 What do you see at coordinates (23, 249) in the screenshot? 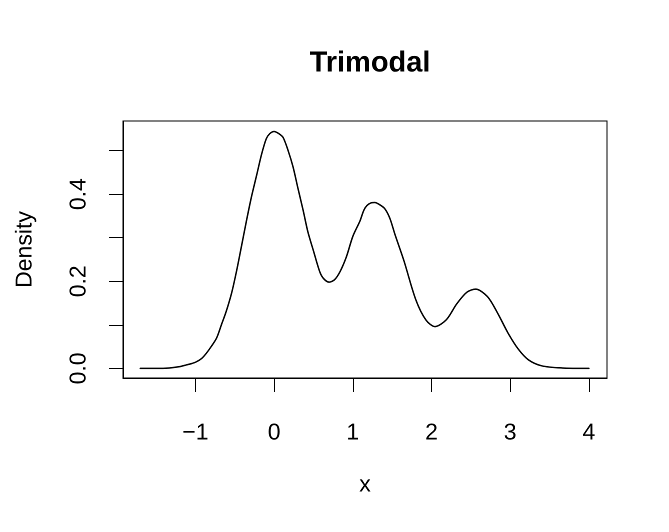
I see `y-axis-title: Density` at bounding box center [23, 249].